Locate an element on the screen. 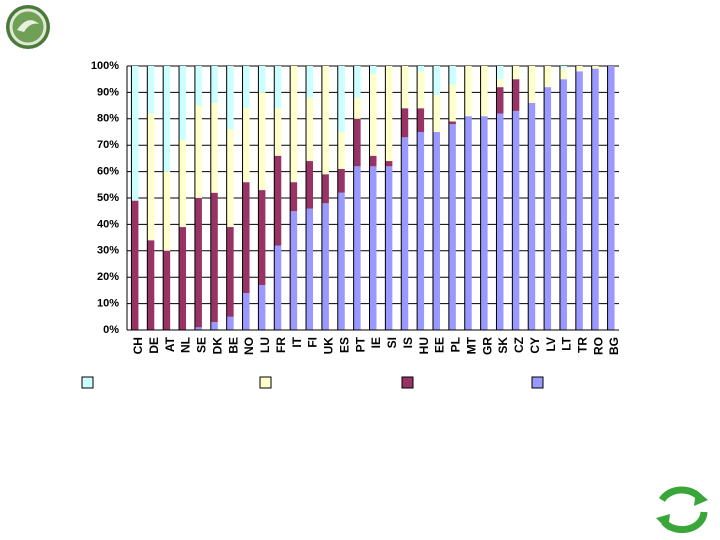 The width and height of the screenshot is (720, 540). x-tick-label: ES is located at coordinates (344, 345).